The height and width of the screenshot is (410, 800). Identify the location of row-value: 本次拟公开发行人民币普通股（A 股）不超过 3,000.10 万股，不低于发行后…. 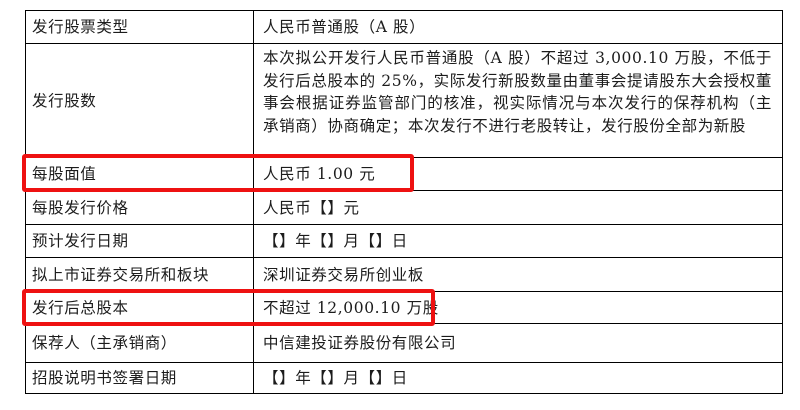
(517, 92).